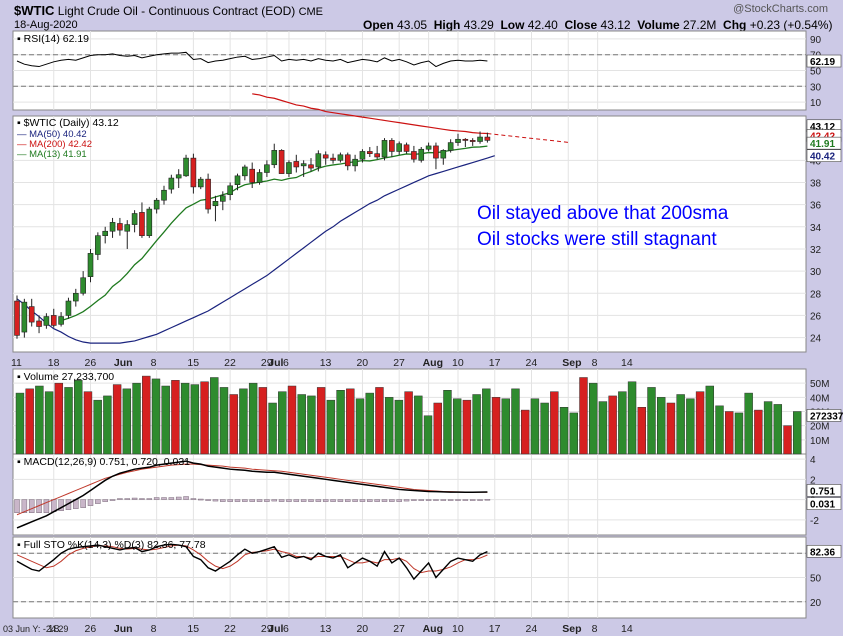 The height and width of the screenshot is (636, 843). What do you see at coordinates (252, 559) in the screenshot?
I see `sto-d-line` at bounding box center [252, 559].